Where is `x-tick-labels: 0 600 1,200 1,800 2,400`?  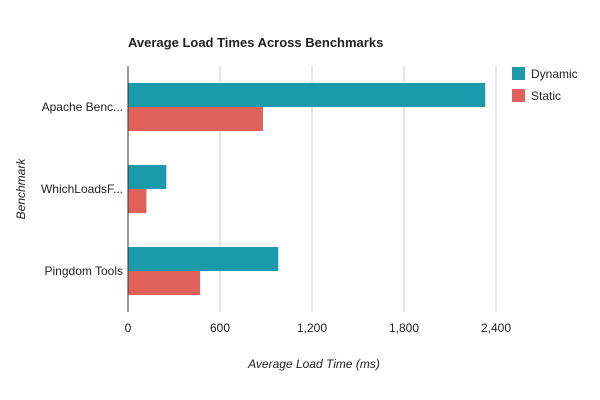 x-tick-labels: 0 600 1,200 1,800 2,400 is located at coordinates (318, 328).